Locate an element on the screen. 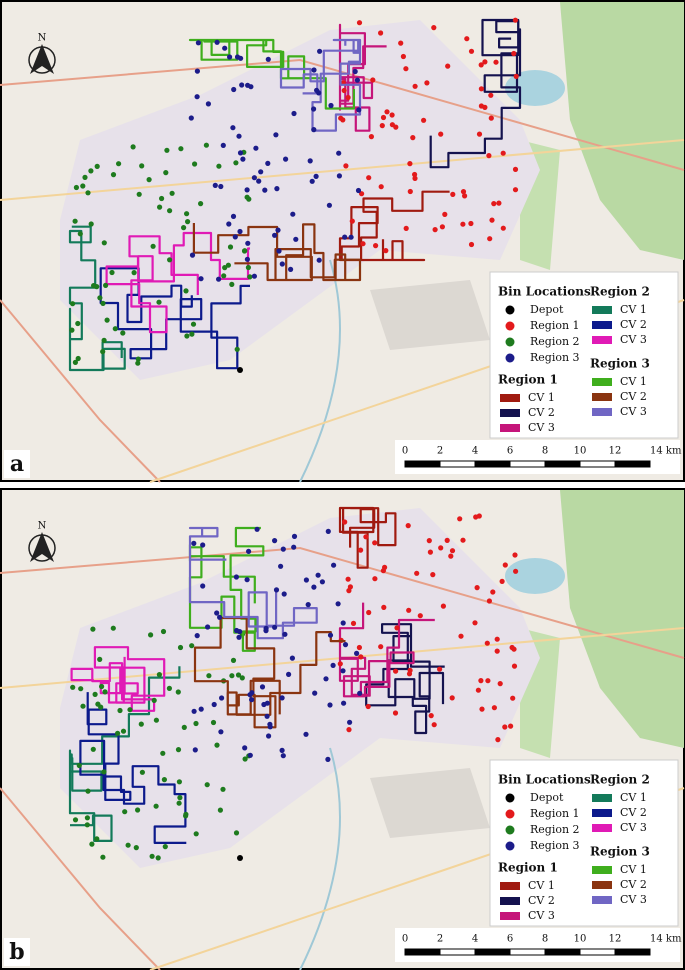 The image size is (685, 970). legend-label: CV 3 is located at coordinates (541, 427).